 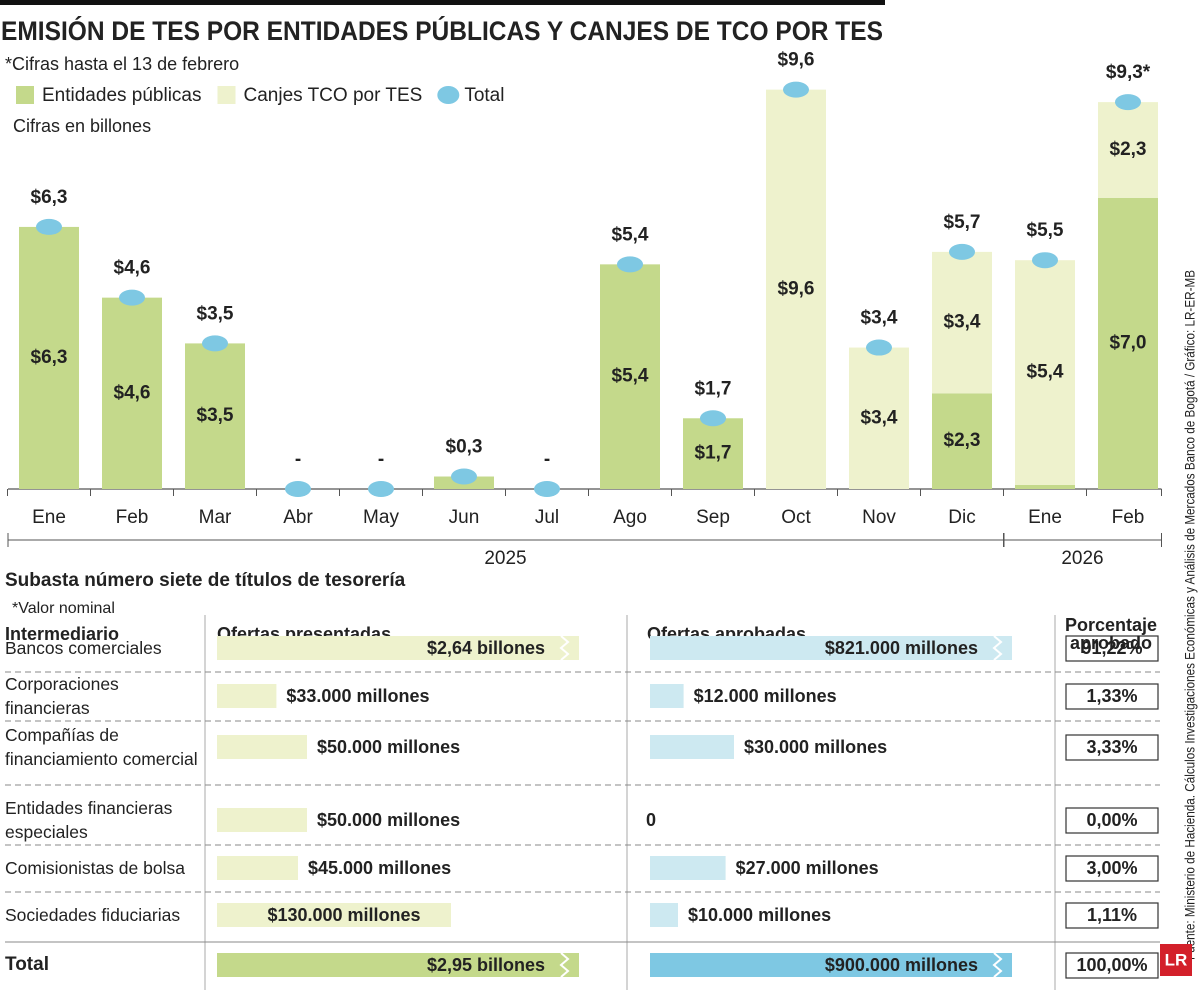 I want to click on total-label: $1,7, so click(x=713, y=388).